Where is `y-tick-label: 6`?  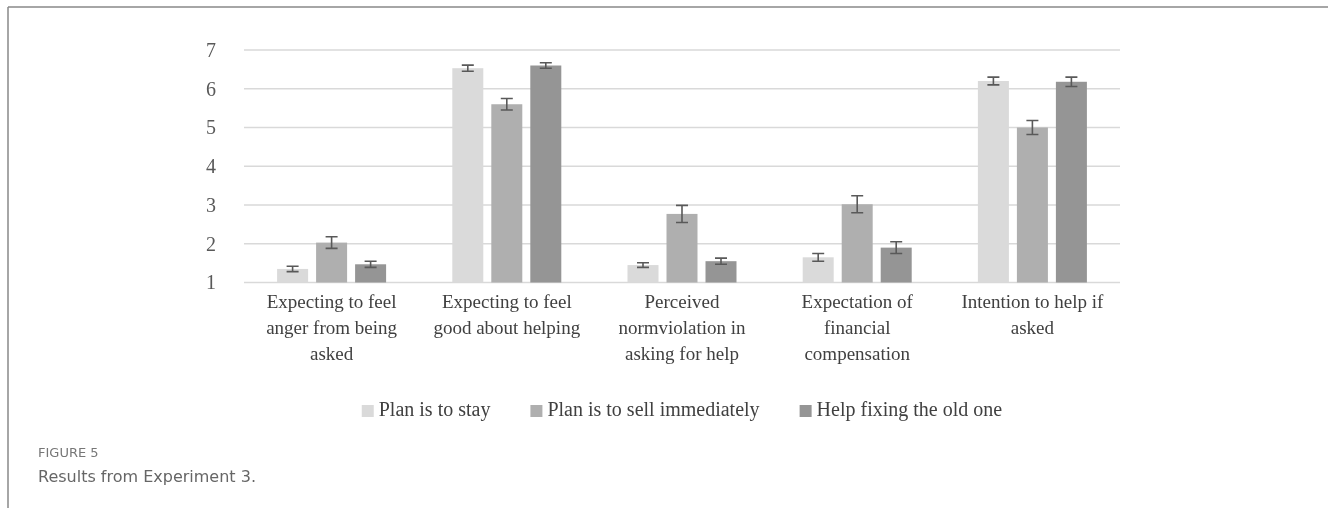 y-tick-label: 6 is located at coordinates (211, 88).